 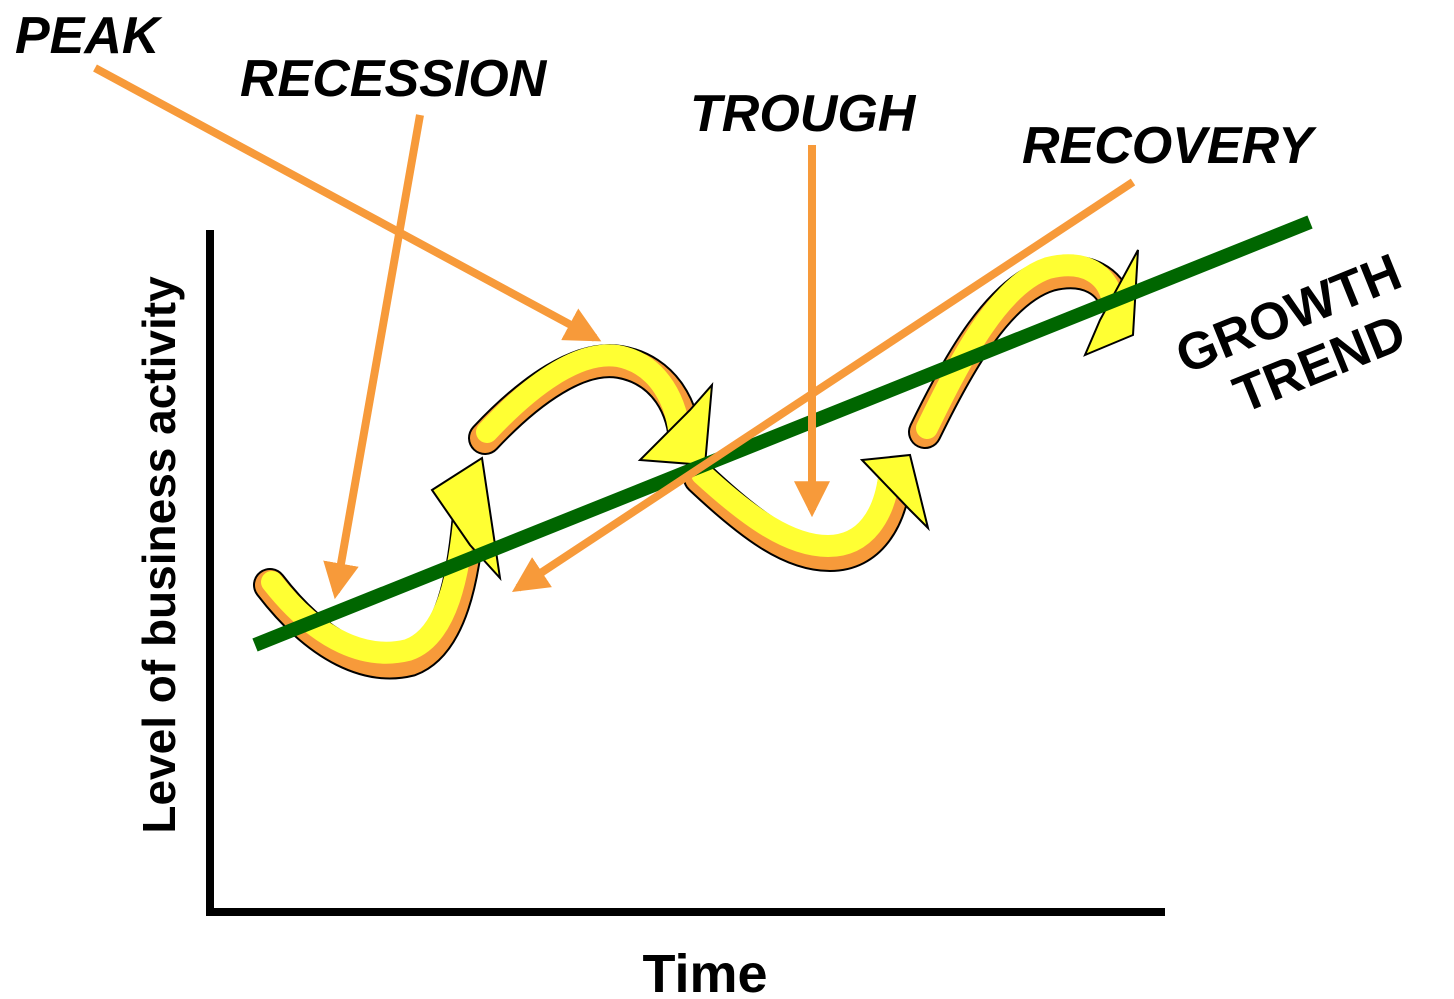 What do you see at coordinates (1169, 146) in the screenshot?
I see `recovery-label: RECOVERY` at bounding box center [1169, 146].